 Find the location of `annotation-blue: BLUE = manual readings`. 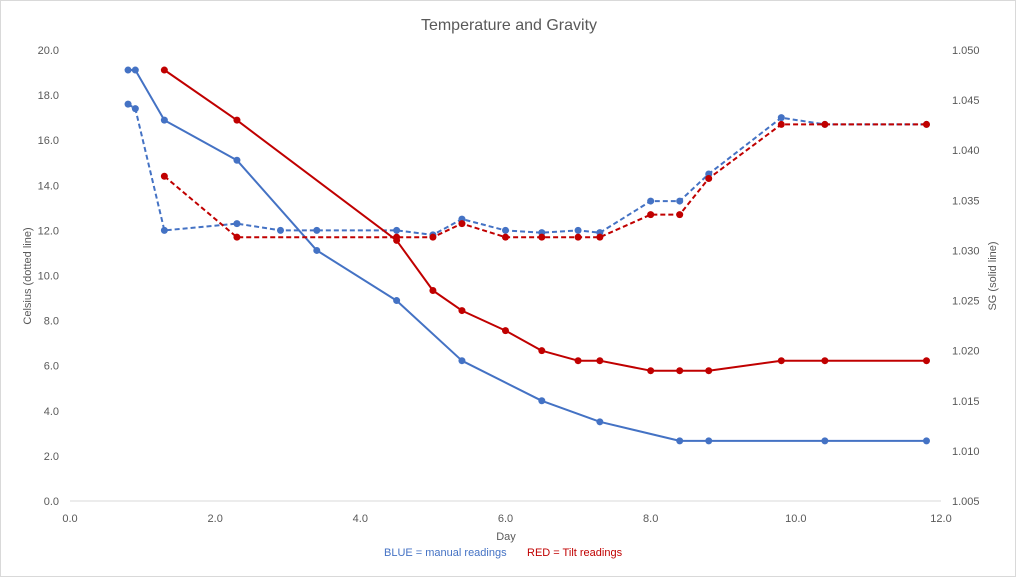

annotation-blue: BLUE = manual readings is located at coordinates (445, 553).